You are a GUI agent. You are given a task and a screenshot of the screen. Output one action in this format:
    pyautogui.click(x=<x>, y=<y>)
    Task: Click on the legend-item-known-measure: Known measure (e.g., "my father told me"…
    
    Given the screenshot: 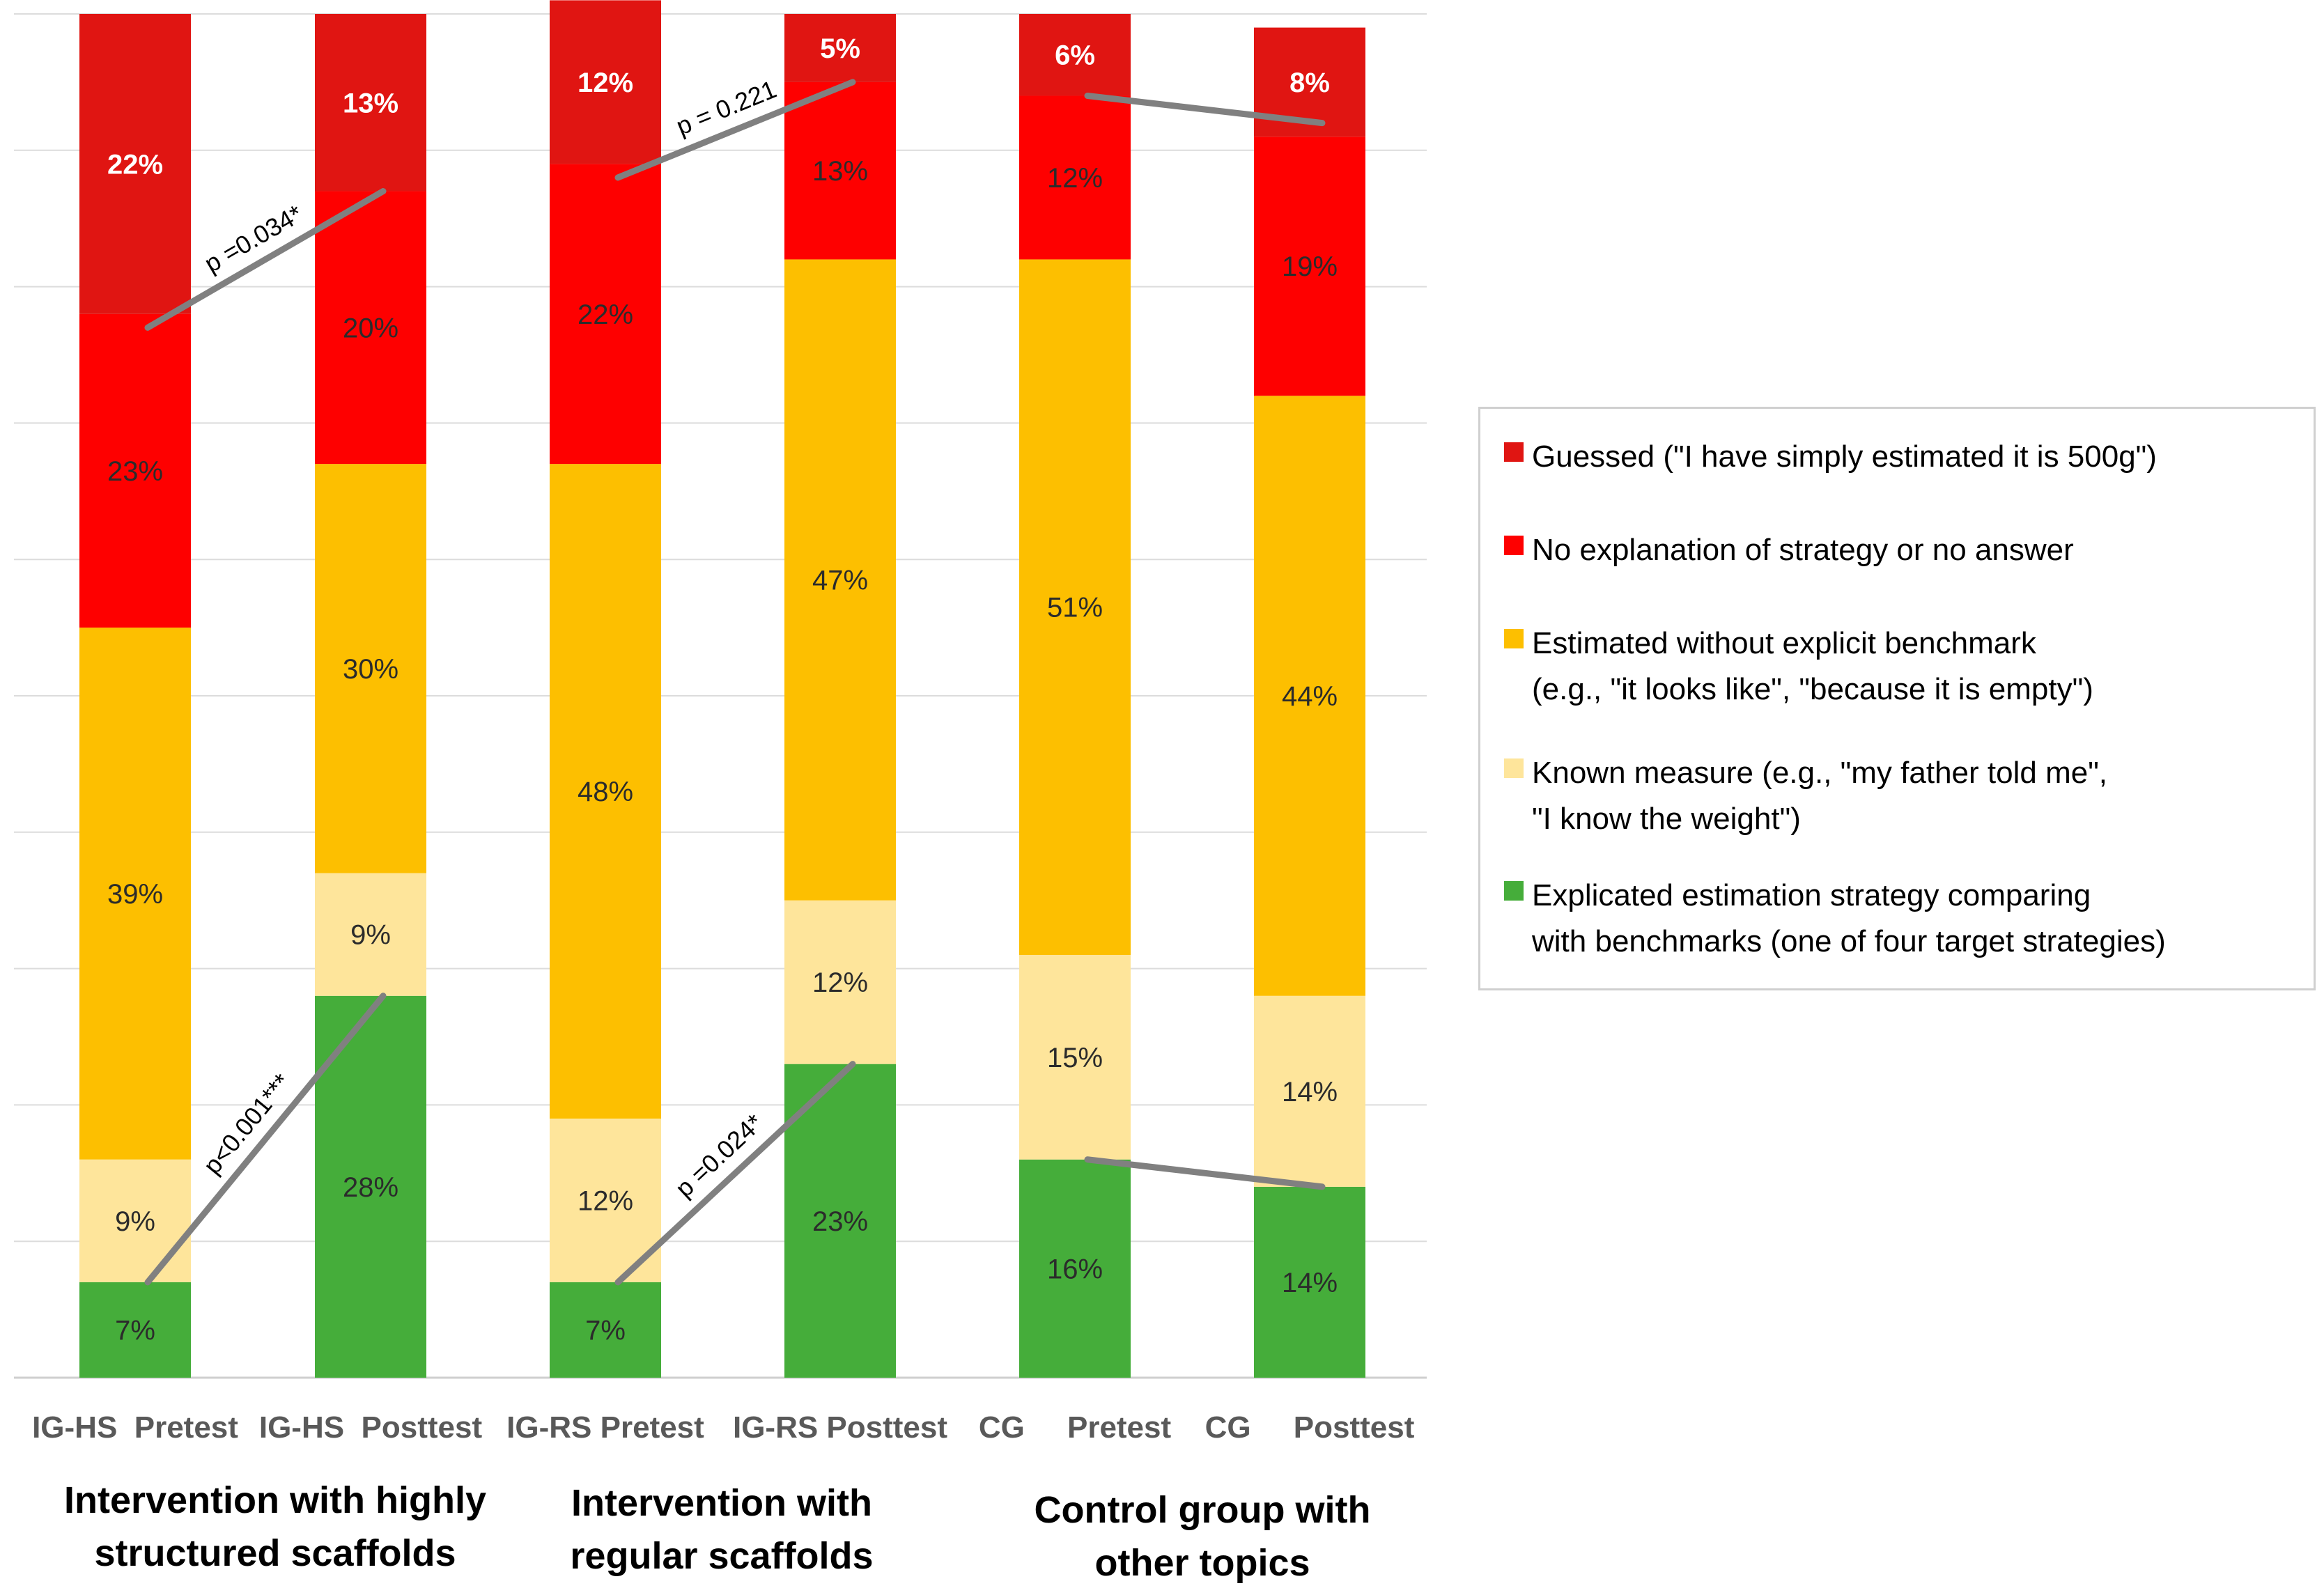 What is the action you would take?
    pyautogui.click(x=1894, y=796)
    